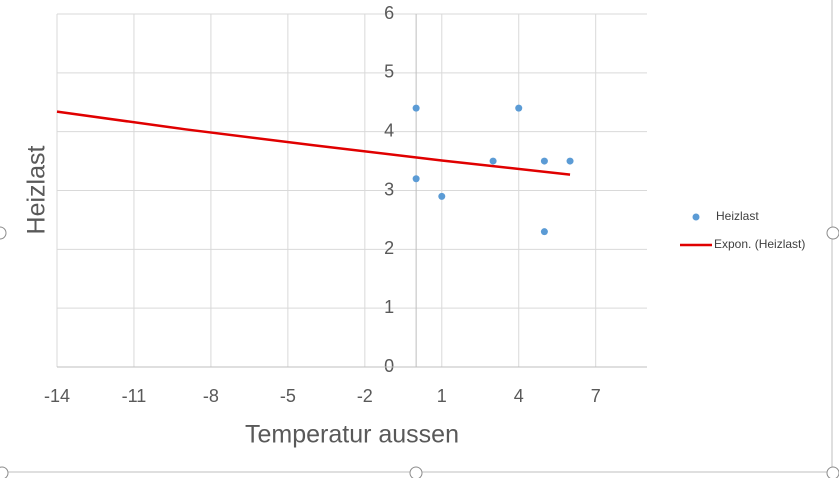 This screenshot has width=839, height=478. Describe the element at coordinates (313, 143) in the screenshot. I see `trend-line` at that location.